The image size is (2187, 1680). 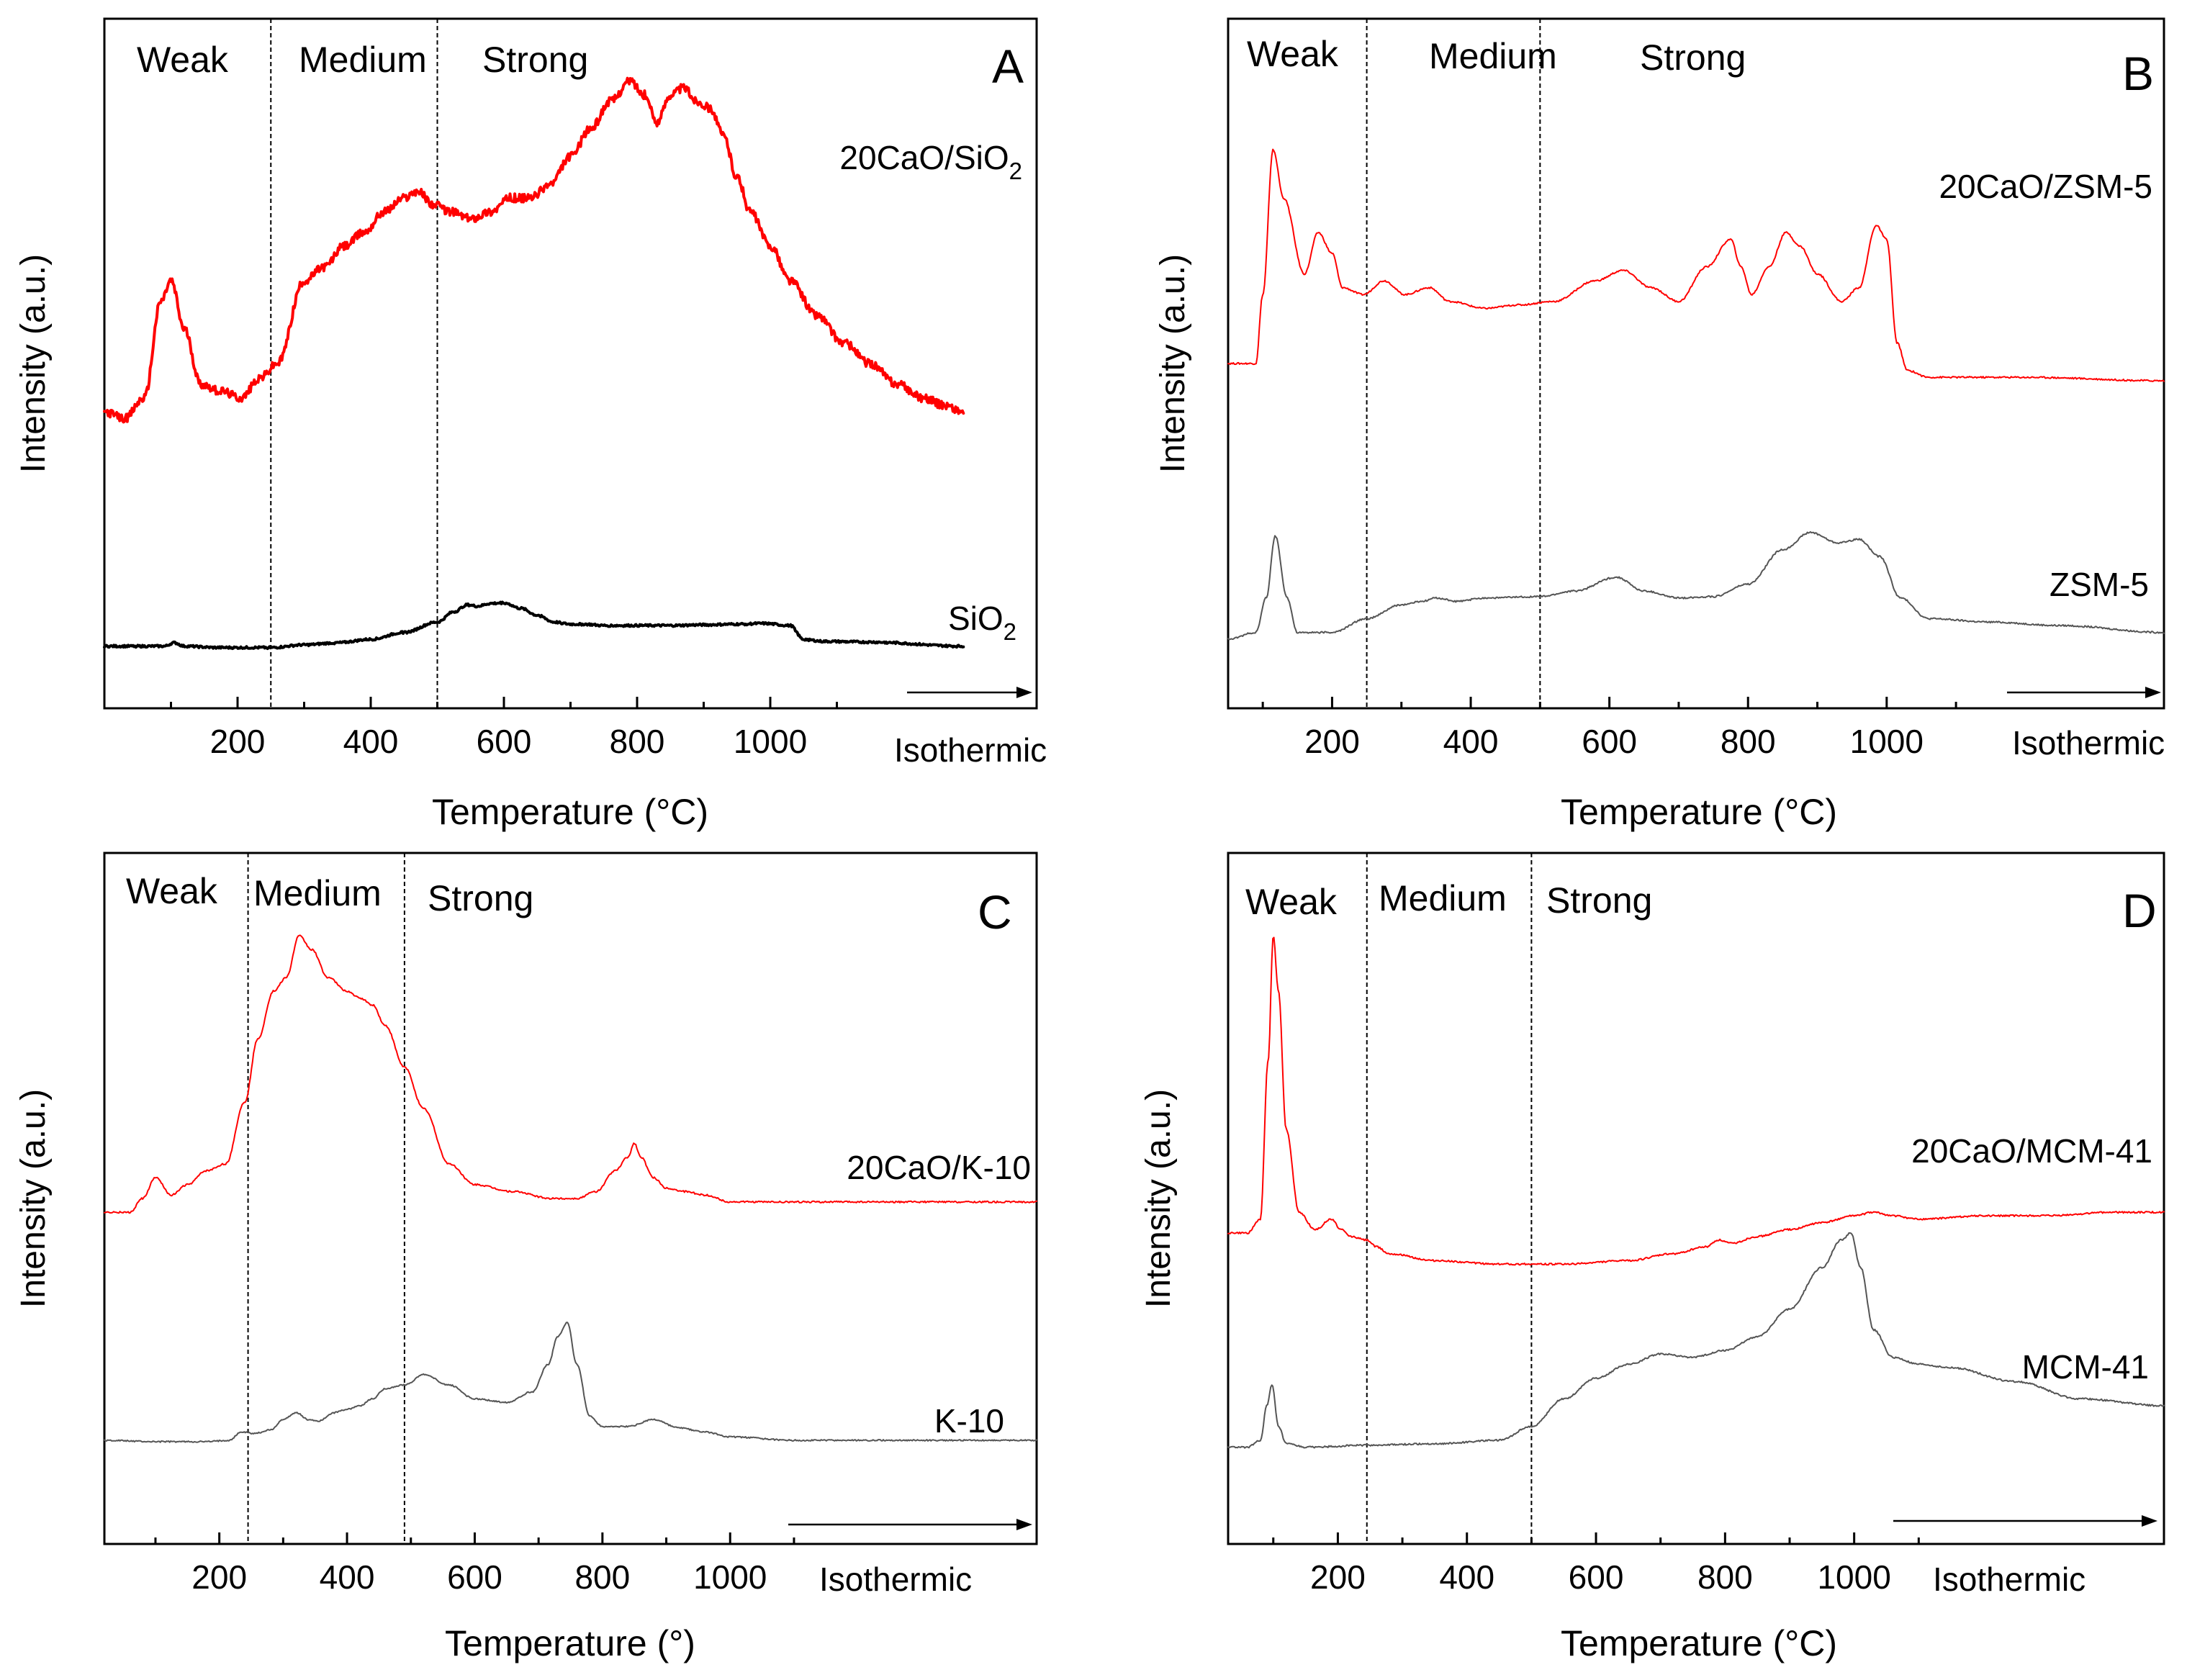 What do you see at coordinates (570, 1643) in the screenshot?
I see `panel-c-xlabel: Temperature (°)` at bounding box center [570, 1643].